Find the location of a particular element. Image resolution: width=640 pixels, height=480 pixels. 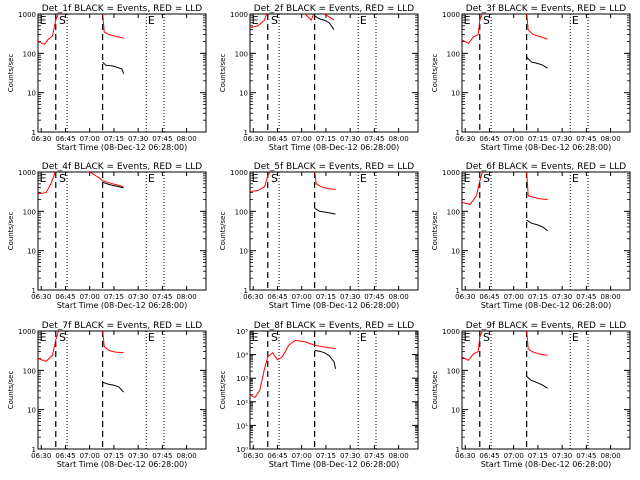

panel-title: Det_1f BLACK = Events, RED = LLD is located at coordinates (122, 9).